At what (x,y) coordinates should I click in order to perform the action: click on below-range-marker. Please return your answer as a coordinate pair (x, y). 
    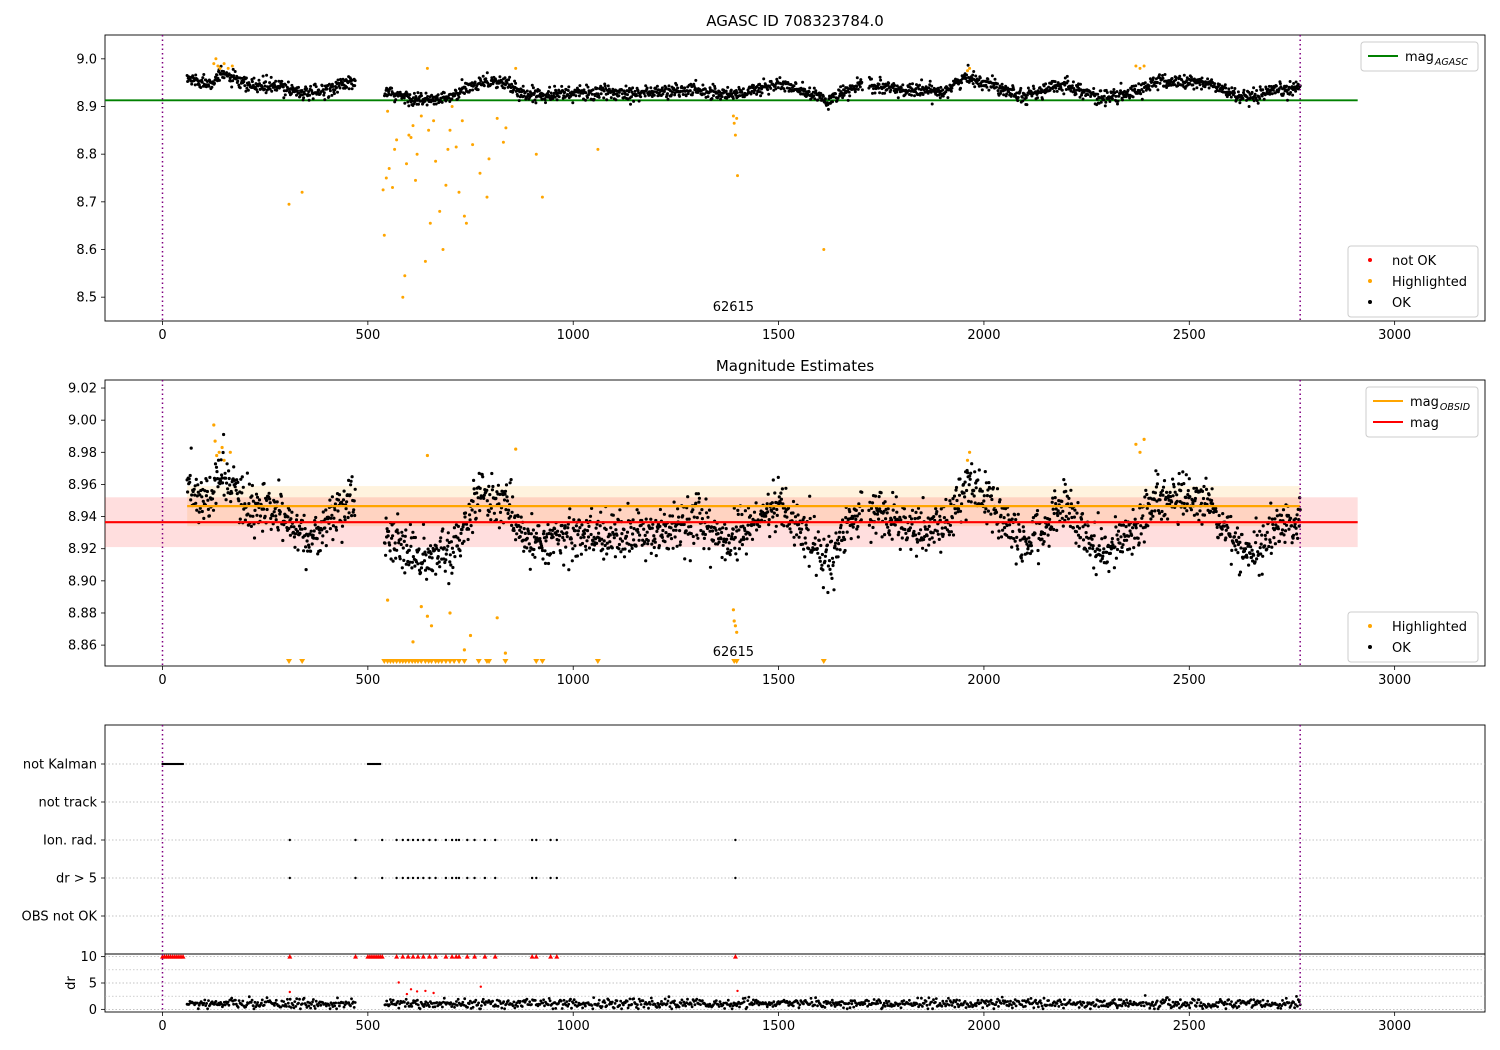
    Looking at the image, I should click on (478, 661).